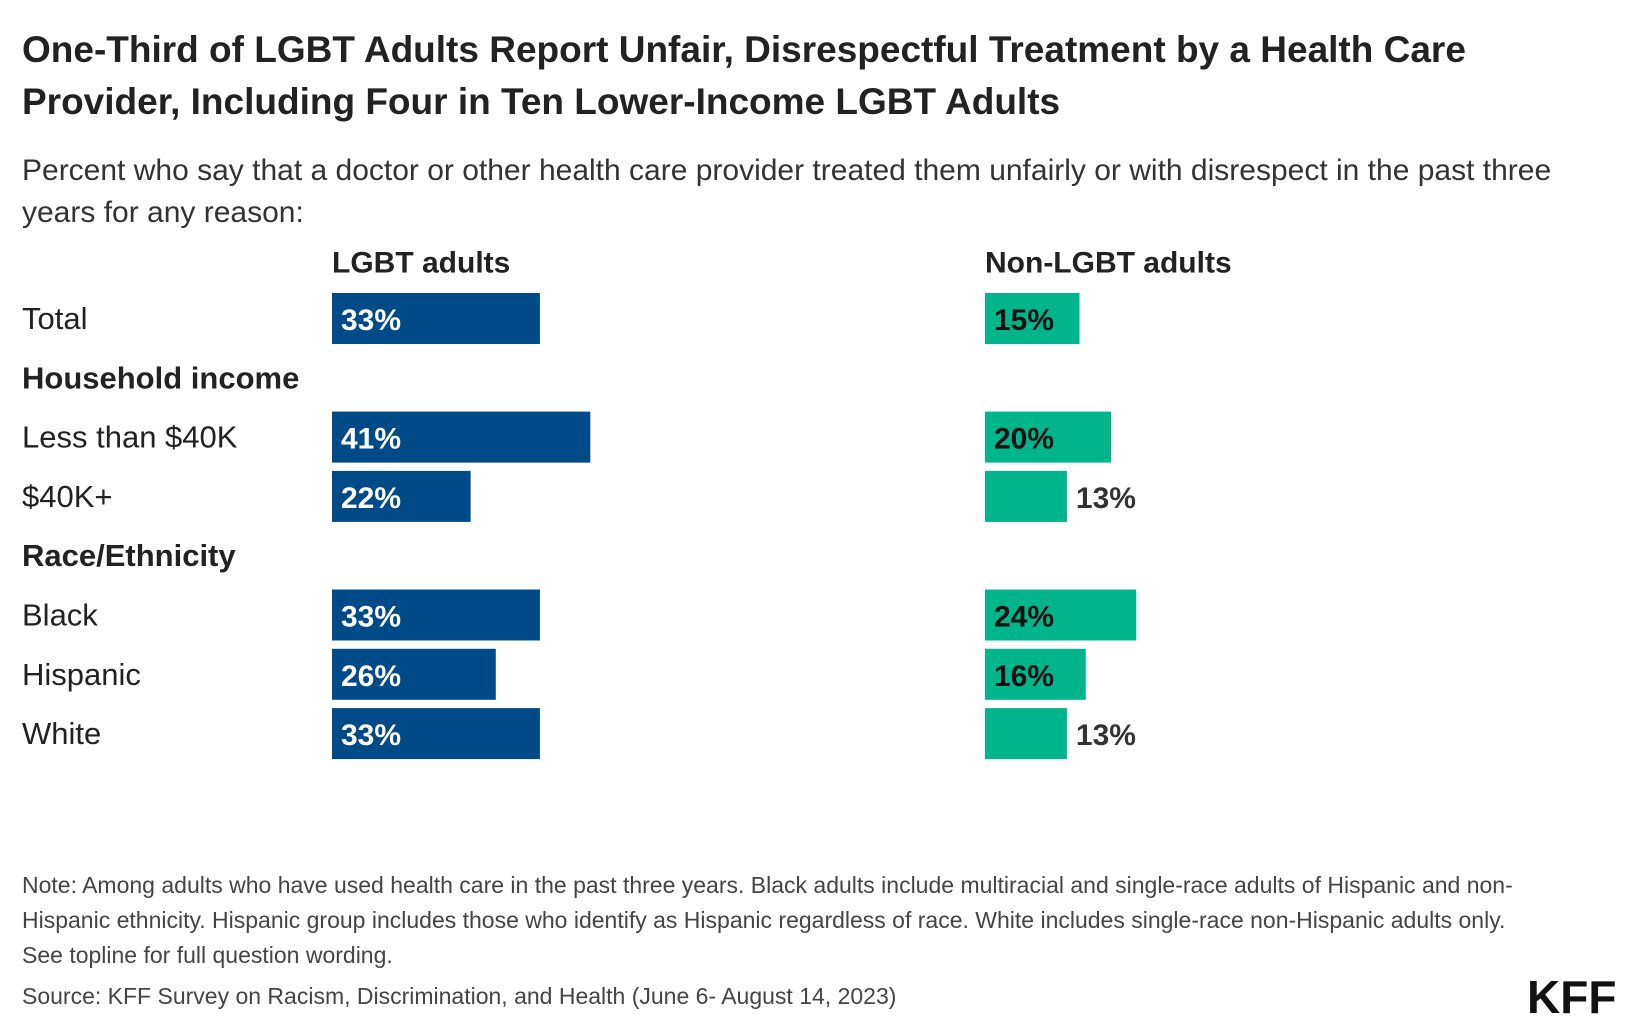 This screenshot has width=1640, height=1030. What do you see at coordinates (371, 498) in the screenshot?
I see `data-label: 22%` at bounding box center [371, 498].